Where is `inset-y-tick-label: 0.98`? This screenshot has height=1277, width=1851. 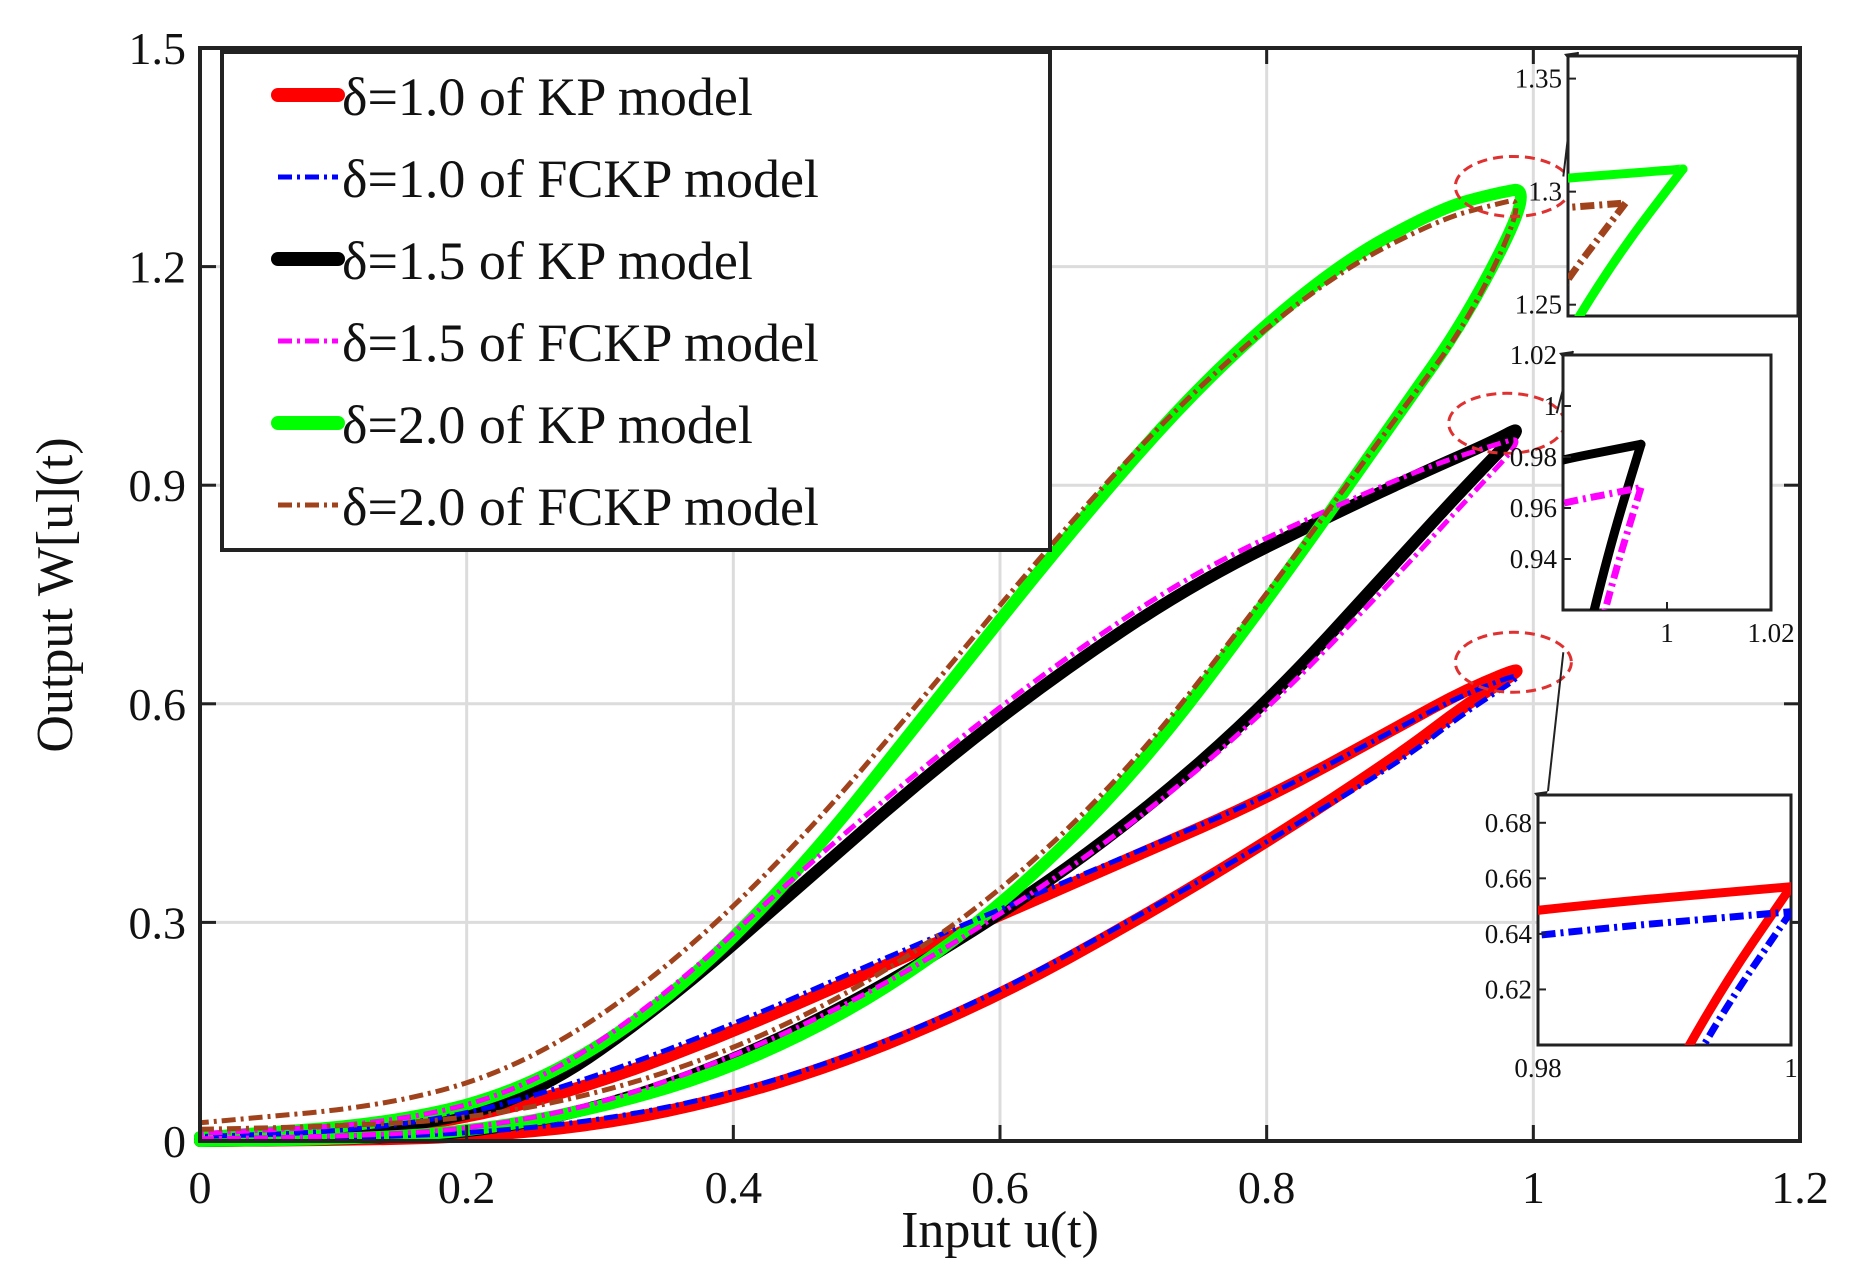
inset-y-tick-label: 0.98 is located at coordinates (1533, 457).